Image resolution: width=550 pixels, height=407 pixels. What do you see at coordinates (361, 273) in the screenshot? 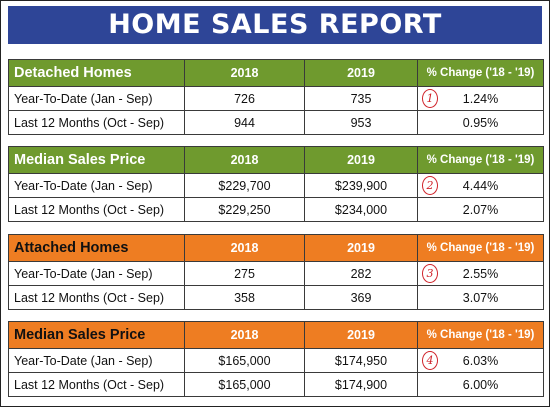
I see `value-2019: 282` at bounding box center [361, 273].